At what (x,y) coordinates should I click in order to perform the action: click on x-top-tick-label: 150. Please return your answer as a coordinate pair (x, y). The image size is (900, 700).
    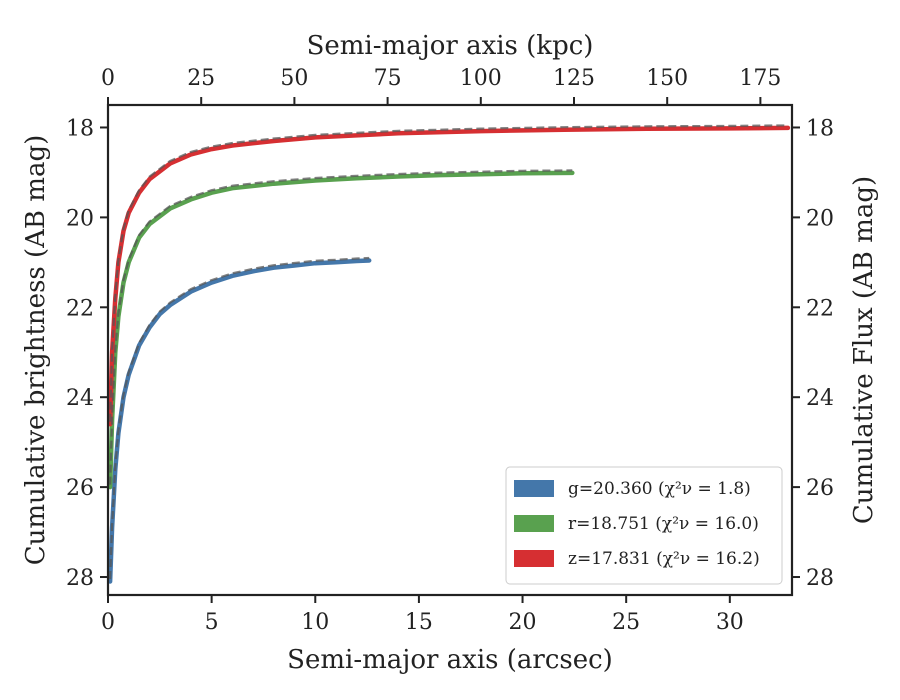
    Looking at the image, I should click on (667, 78).